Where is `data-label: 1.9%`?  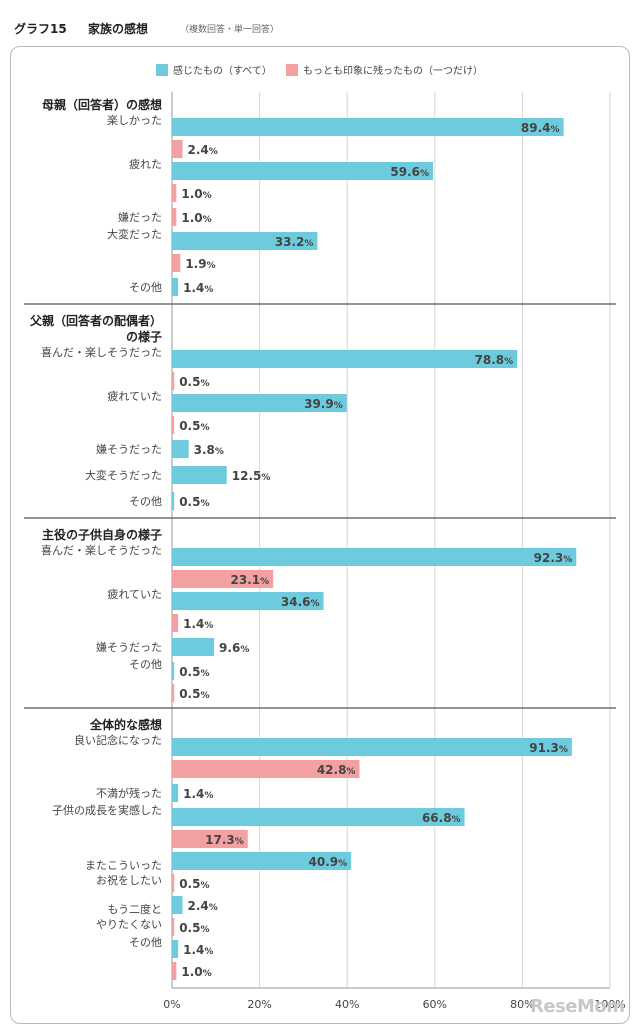
data-label: 1.9% is located at coordinates (200, 264).